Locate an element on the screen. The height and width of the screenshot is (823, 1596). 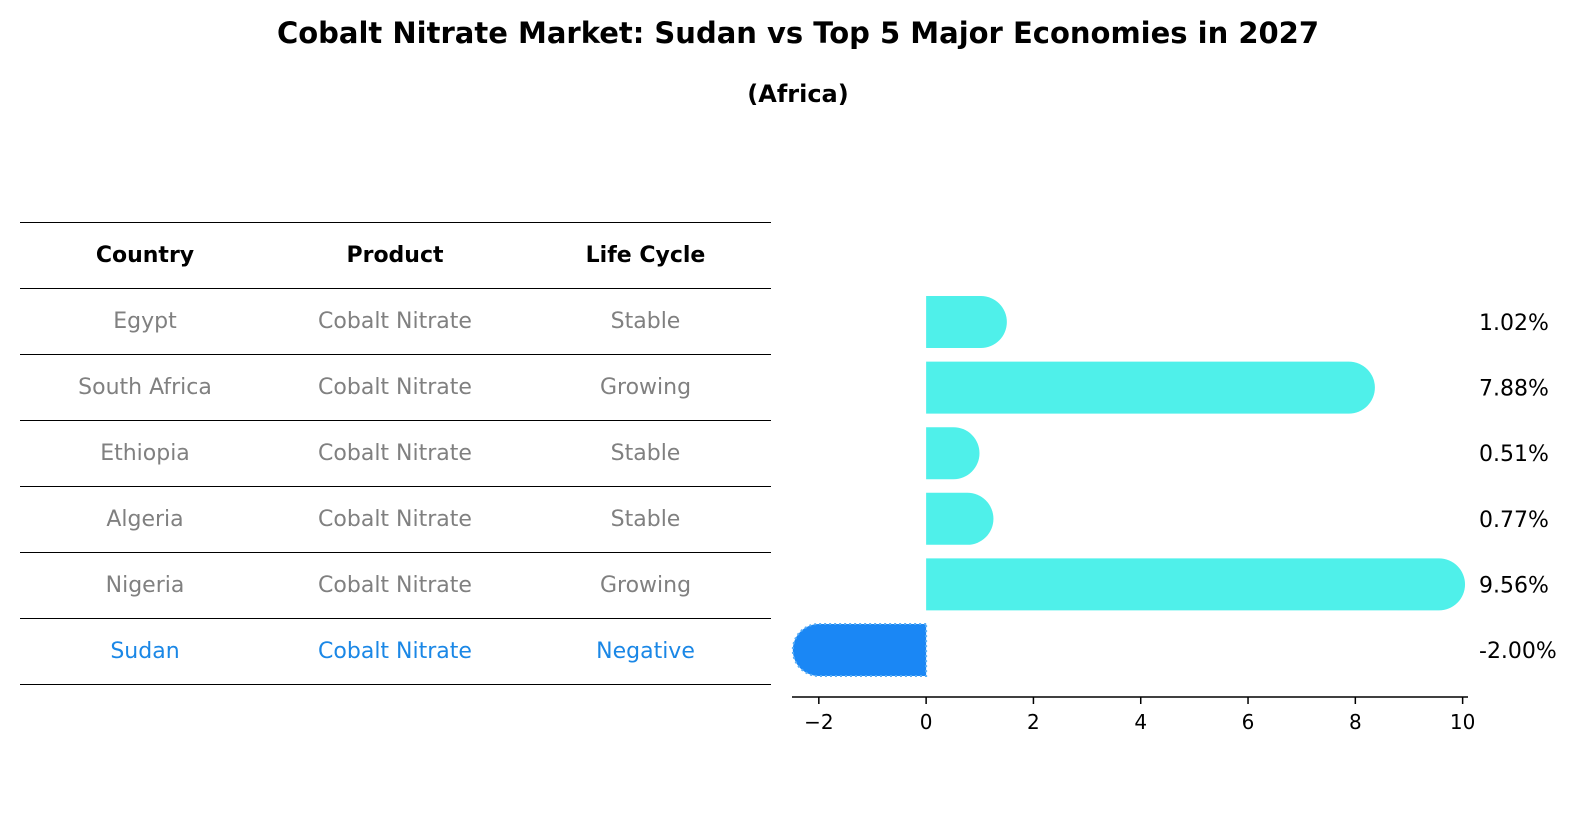
table-row: South Africa Cobalt Nitrate Growing is located at coordinates (395, 387).